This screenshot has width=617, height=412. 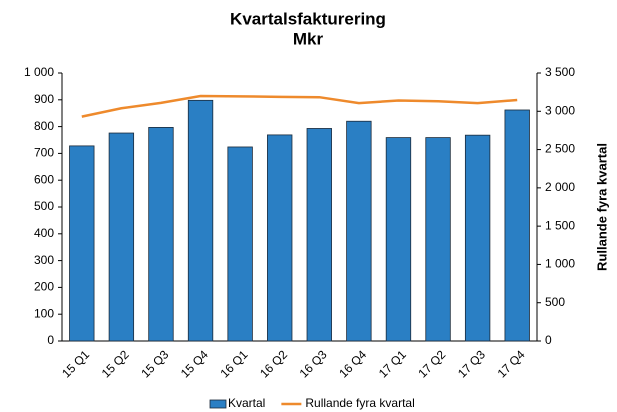 I want to click on x-tick-label: 17 Q1, so click(x=392, y=363).